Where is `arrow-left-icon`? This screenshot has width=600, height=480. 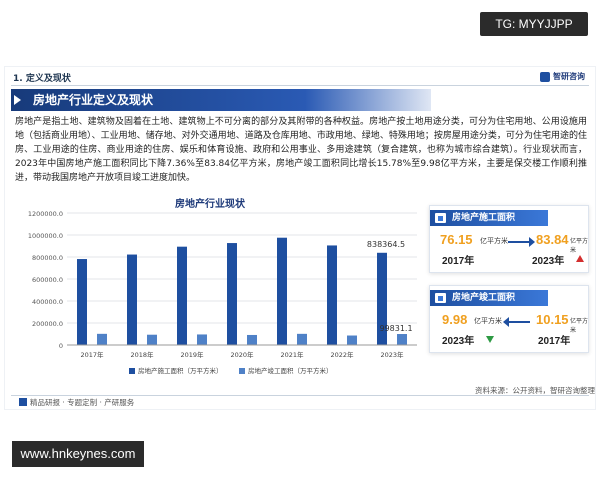 arrow-left-icon is located at coordinates (519, 322).